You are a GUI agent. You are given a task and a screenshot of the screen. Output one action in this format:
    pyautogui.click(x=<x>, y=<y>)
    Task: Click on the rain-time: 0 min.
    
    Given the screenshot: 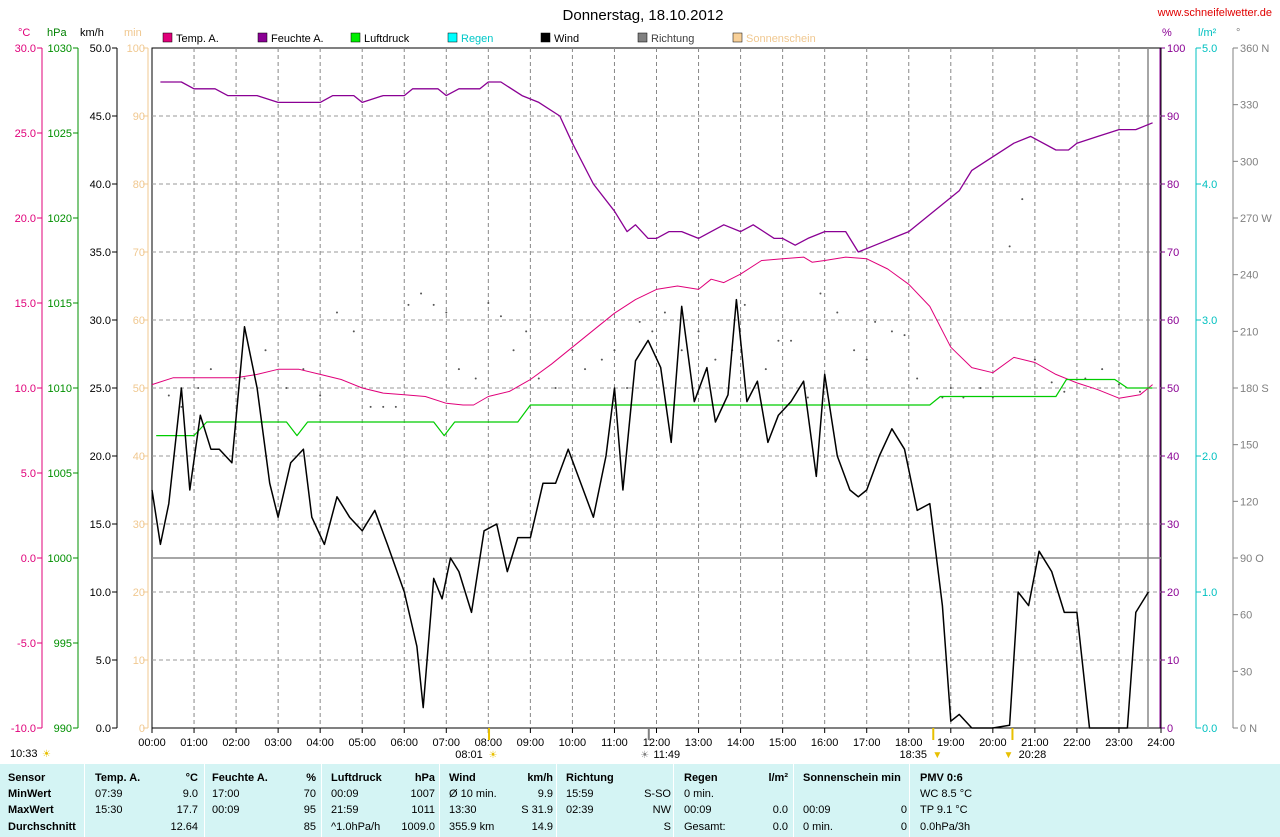 What is the action you would take?
    pyautogui.click(x=699, y=794)
    